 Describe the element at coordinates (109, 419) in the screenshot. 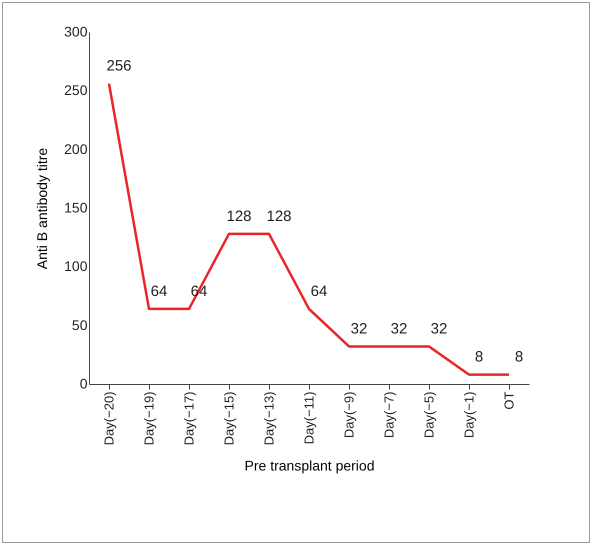

I see `x-tick-label: Day(−20)` at that location.